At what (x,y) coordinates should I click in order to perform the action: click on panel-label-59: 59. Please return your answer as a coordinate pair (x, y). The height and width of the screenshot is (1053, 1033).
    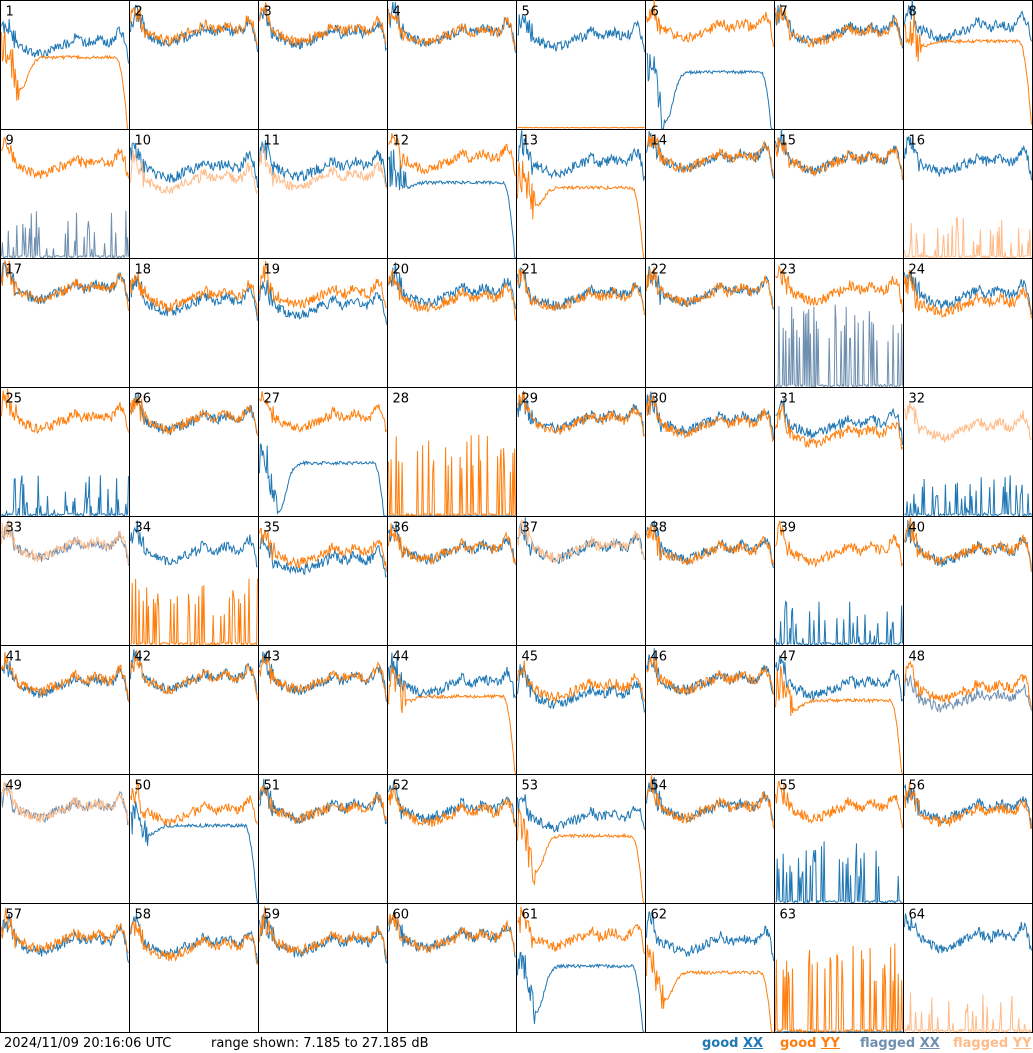
    Looking at the image, I should click on (272, 915).